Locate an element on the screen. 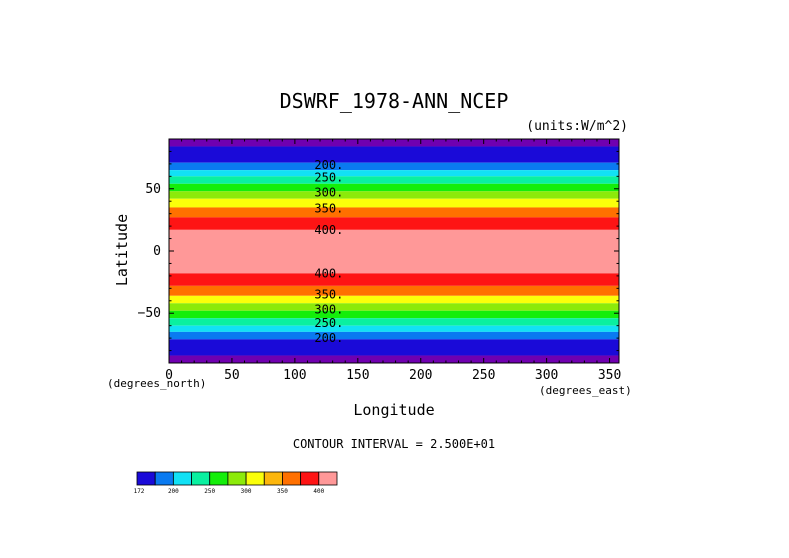 Image resolution: width=789 pixels, height=558 pixels. colorbar-tick-label: 200 is located at coordinates (173, 491).